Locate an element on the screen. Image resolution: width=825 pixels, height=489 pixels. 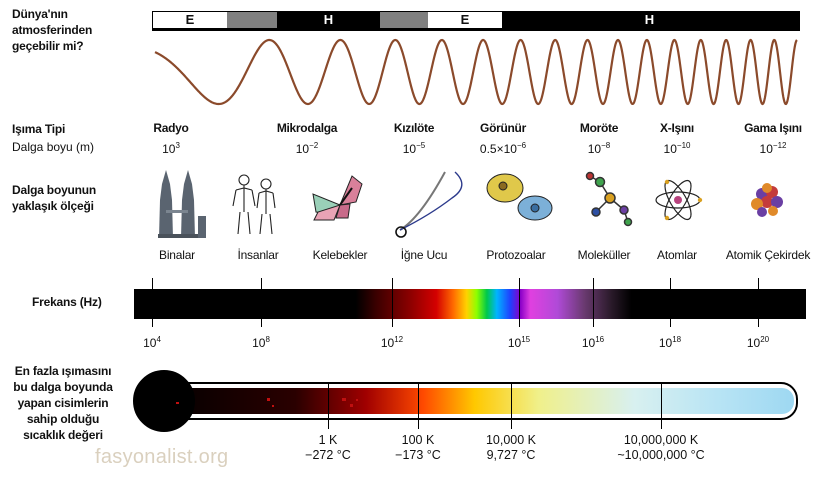
frequency-tick-exp: 8 is located at coordinates (267, 339).